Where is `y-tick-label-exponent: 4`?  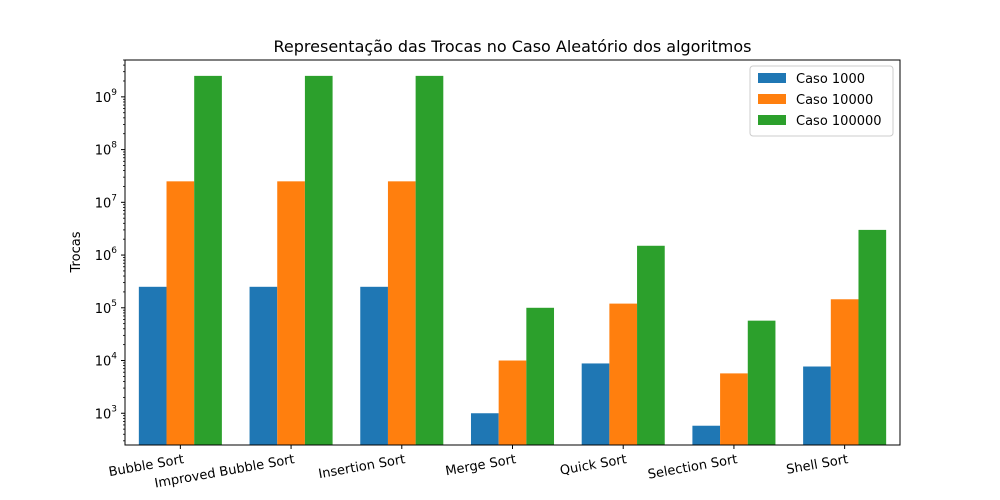 y-tick-label-exponent: 4 is located at coordinates (114, 357).